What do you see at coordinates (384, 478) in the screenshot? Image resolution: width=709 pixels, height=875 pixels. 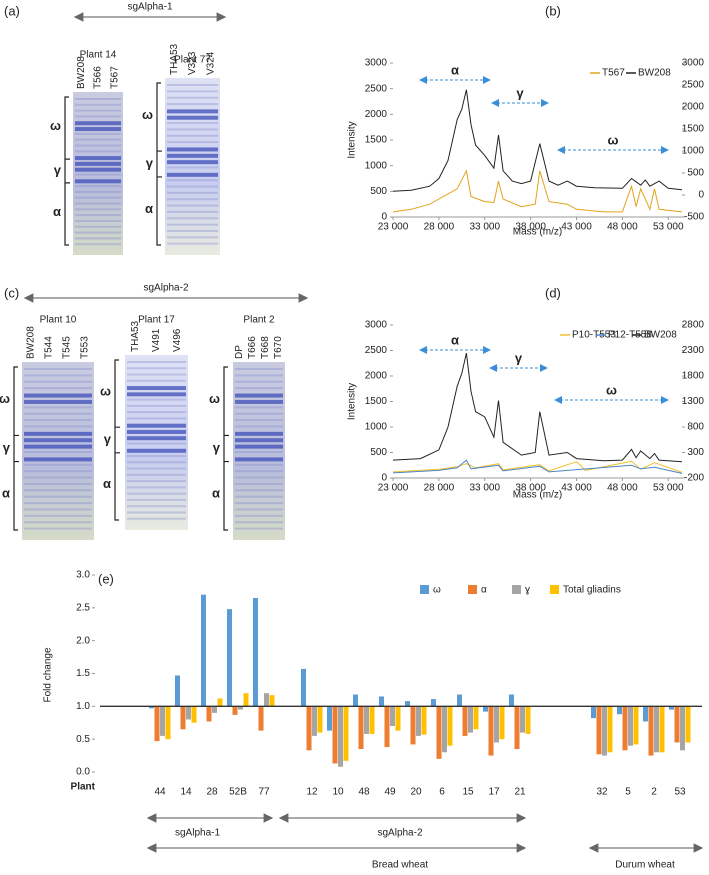 I see `y-tick-label: 0` at bounding box center [384, 478].